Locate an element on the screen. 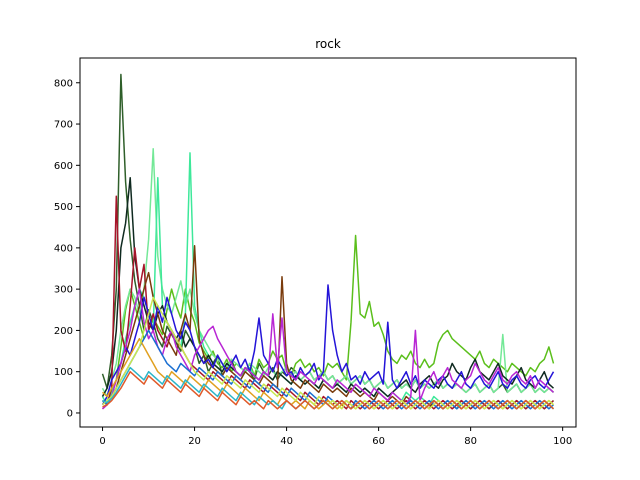 The image size is (640, 480). y-tick-label: 500 is located at coordinates (63, 207).